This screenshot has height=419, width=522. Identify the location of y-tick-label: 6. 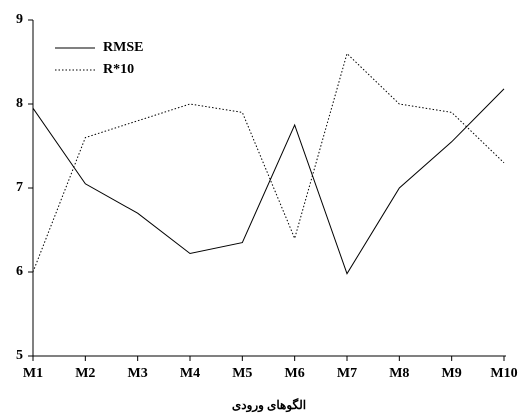
(19, 271).